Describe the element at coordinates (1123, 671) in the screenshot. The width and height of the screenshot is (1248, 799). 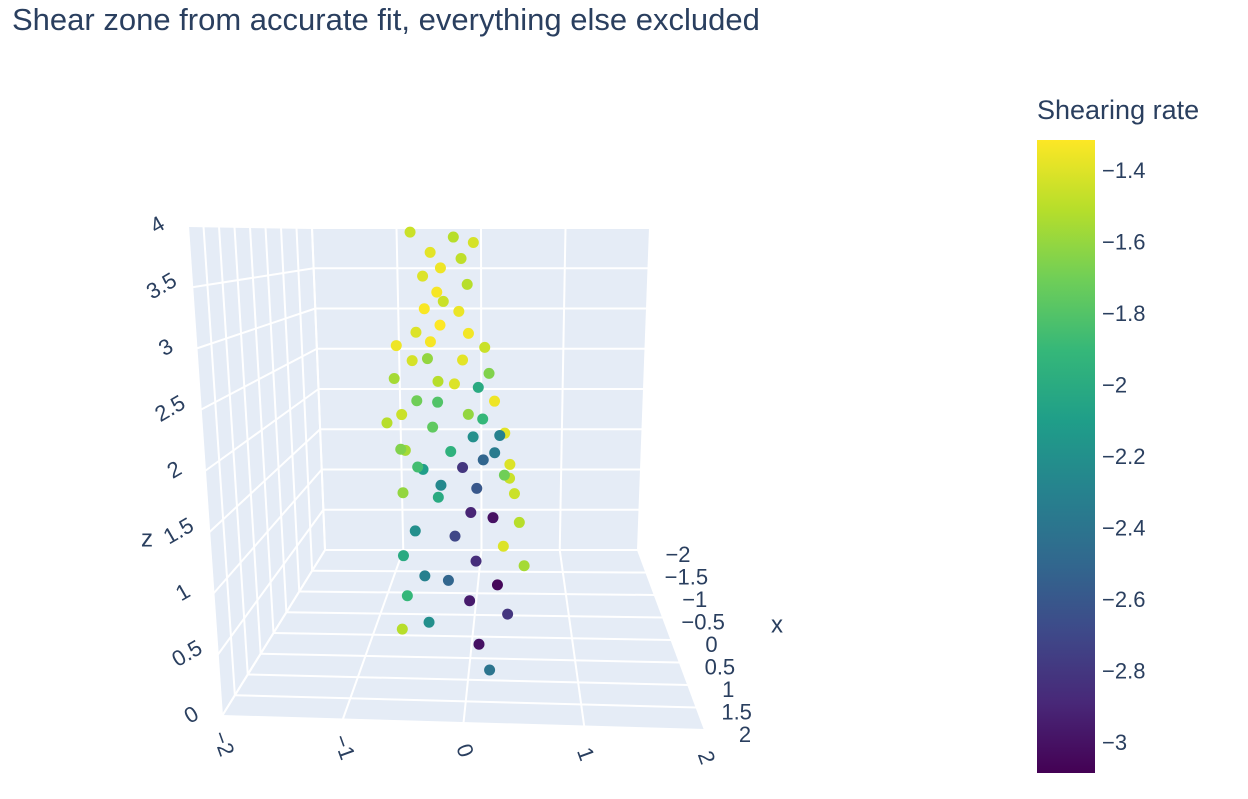
I see `colorbar-tick-label: −2.8` at that location.